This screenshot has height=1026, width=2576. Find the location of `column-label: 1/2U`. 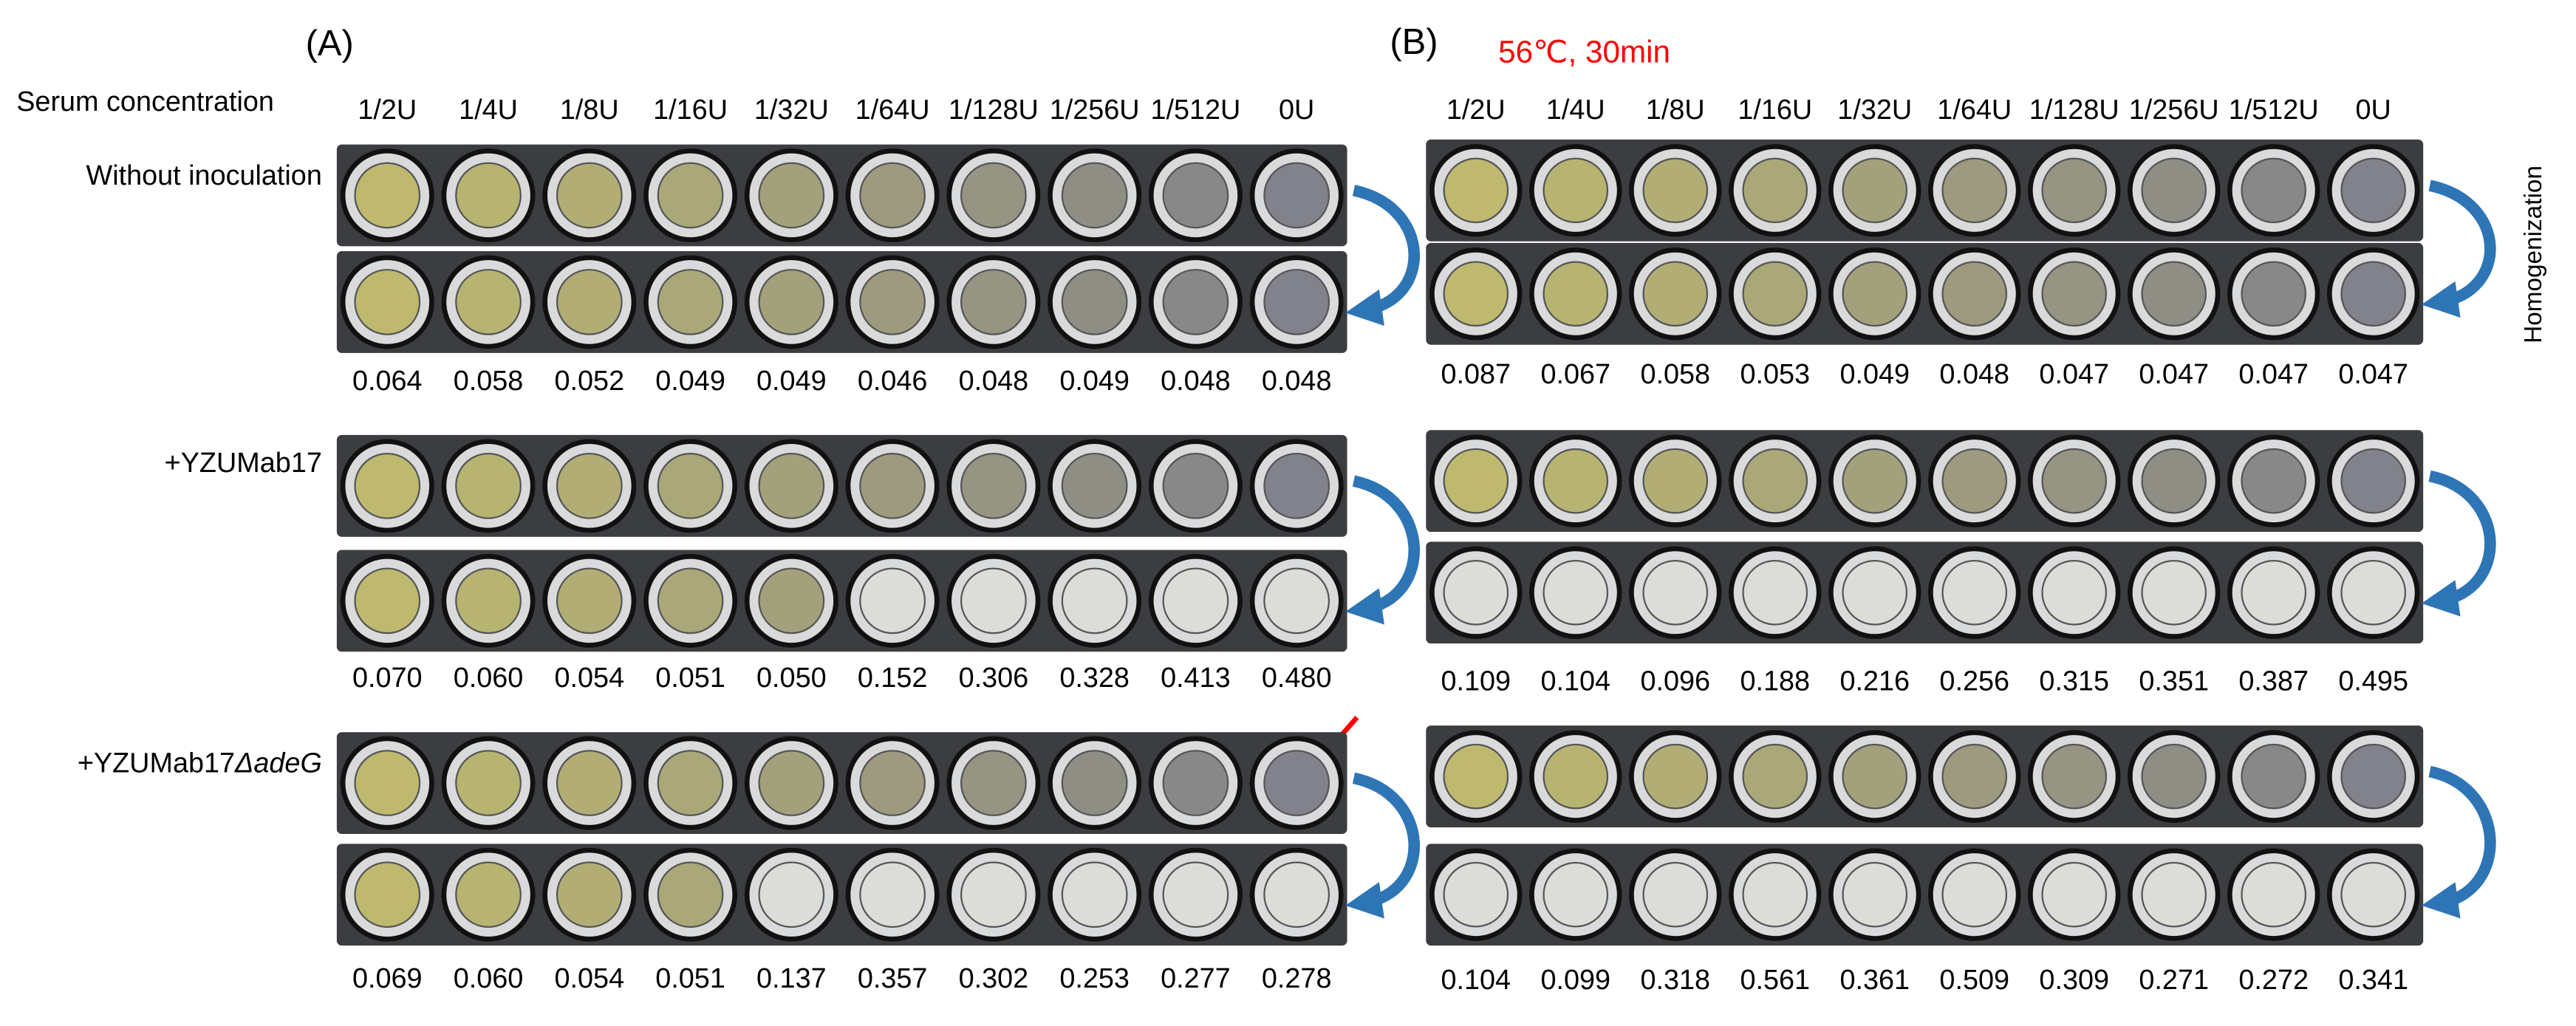

column-label: 1/2U is located at coordinates (387, 111).